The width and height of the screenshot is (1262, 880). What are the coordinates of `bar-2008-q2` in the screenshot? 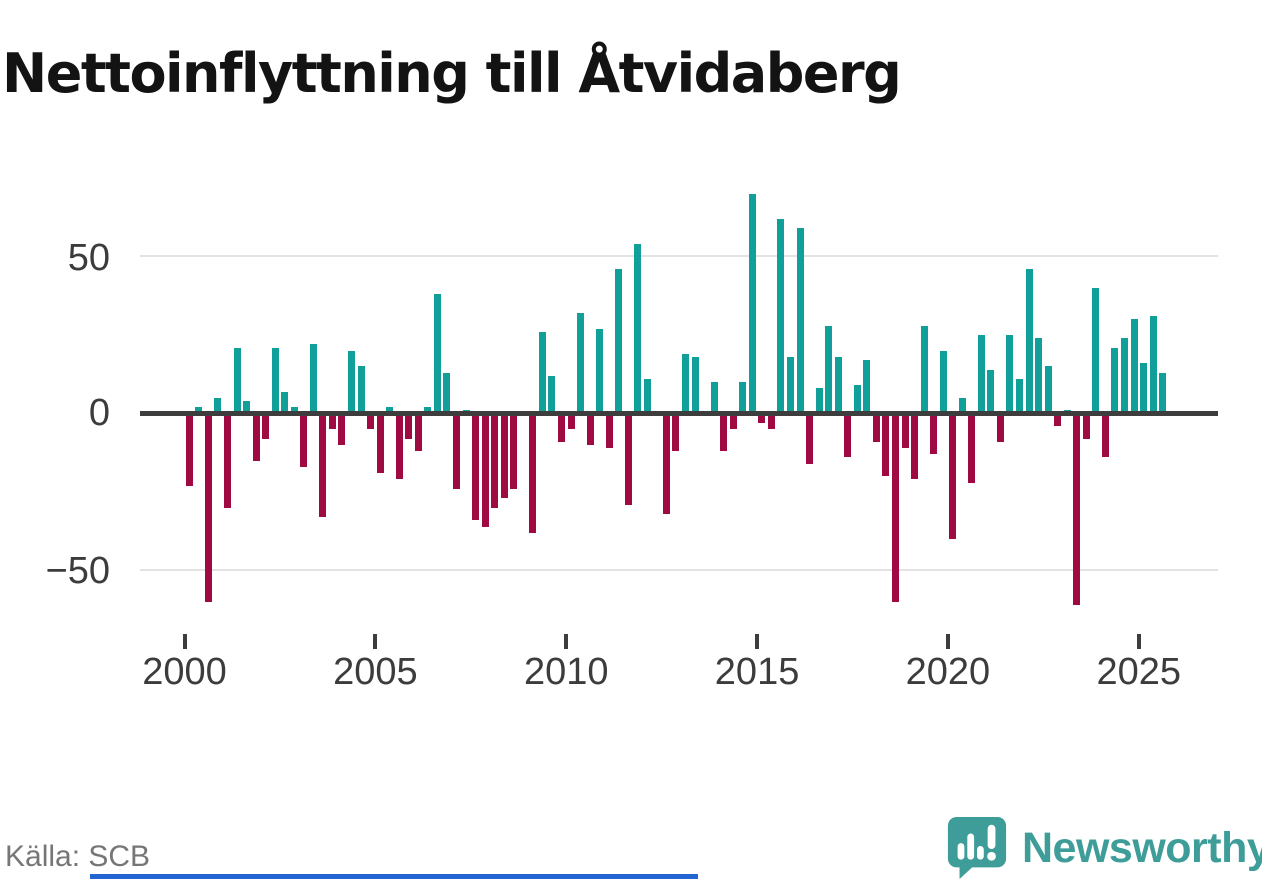 It's located at (504, 456).